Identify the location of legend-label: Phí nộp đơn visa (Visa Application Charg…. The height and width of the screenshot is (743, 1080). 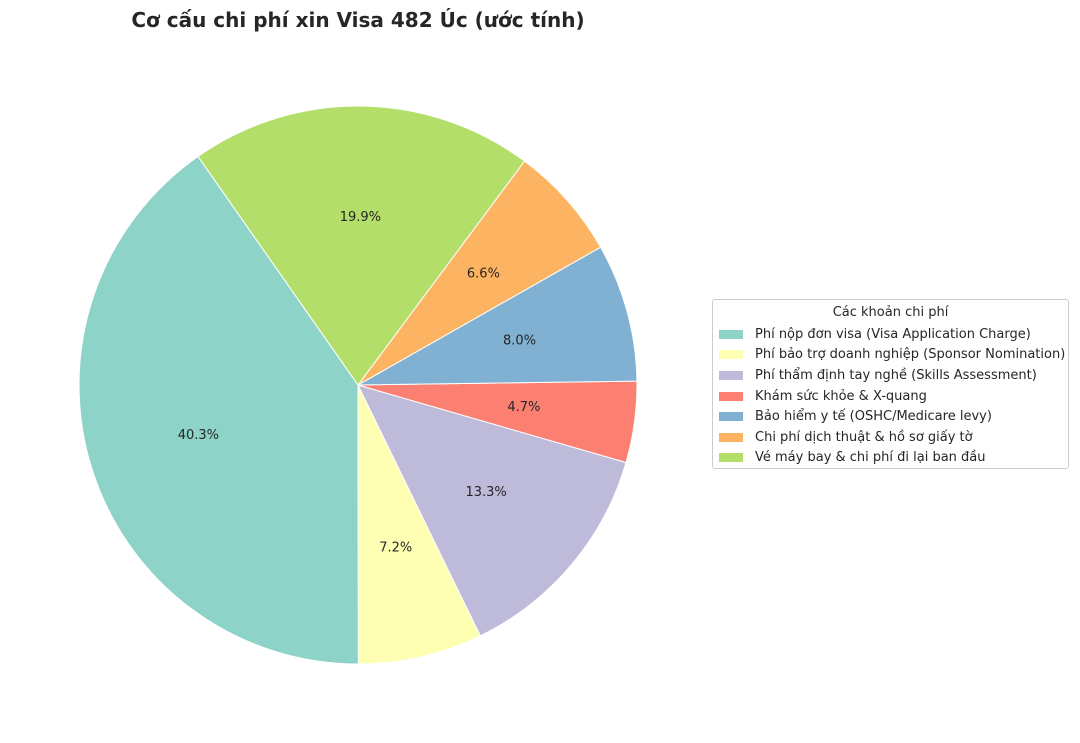
(893, 334).